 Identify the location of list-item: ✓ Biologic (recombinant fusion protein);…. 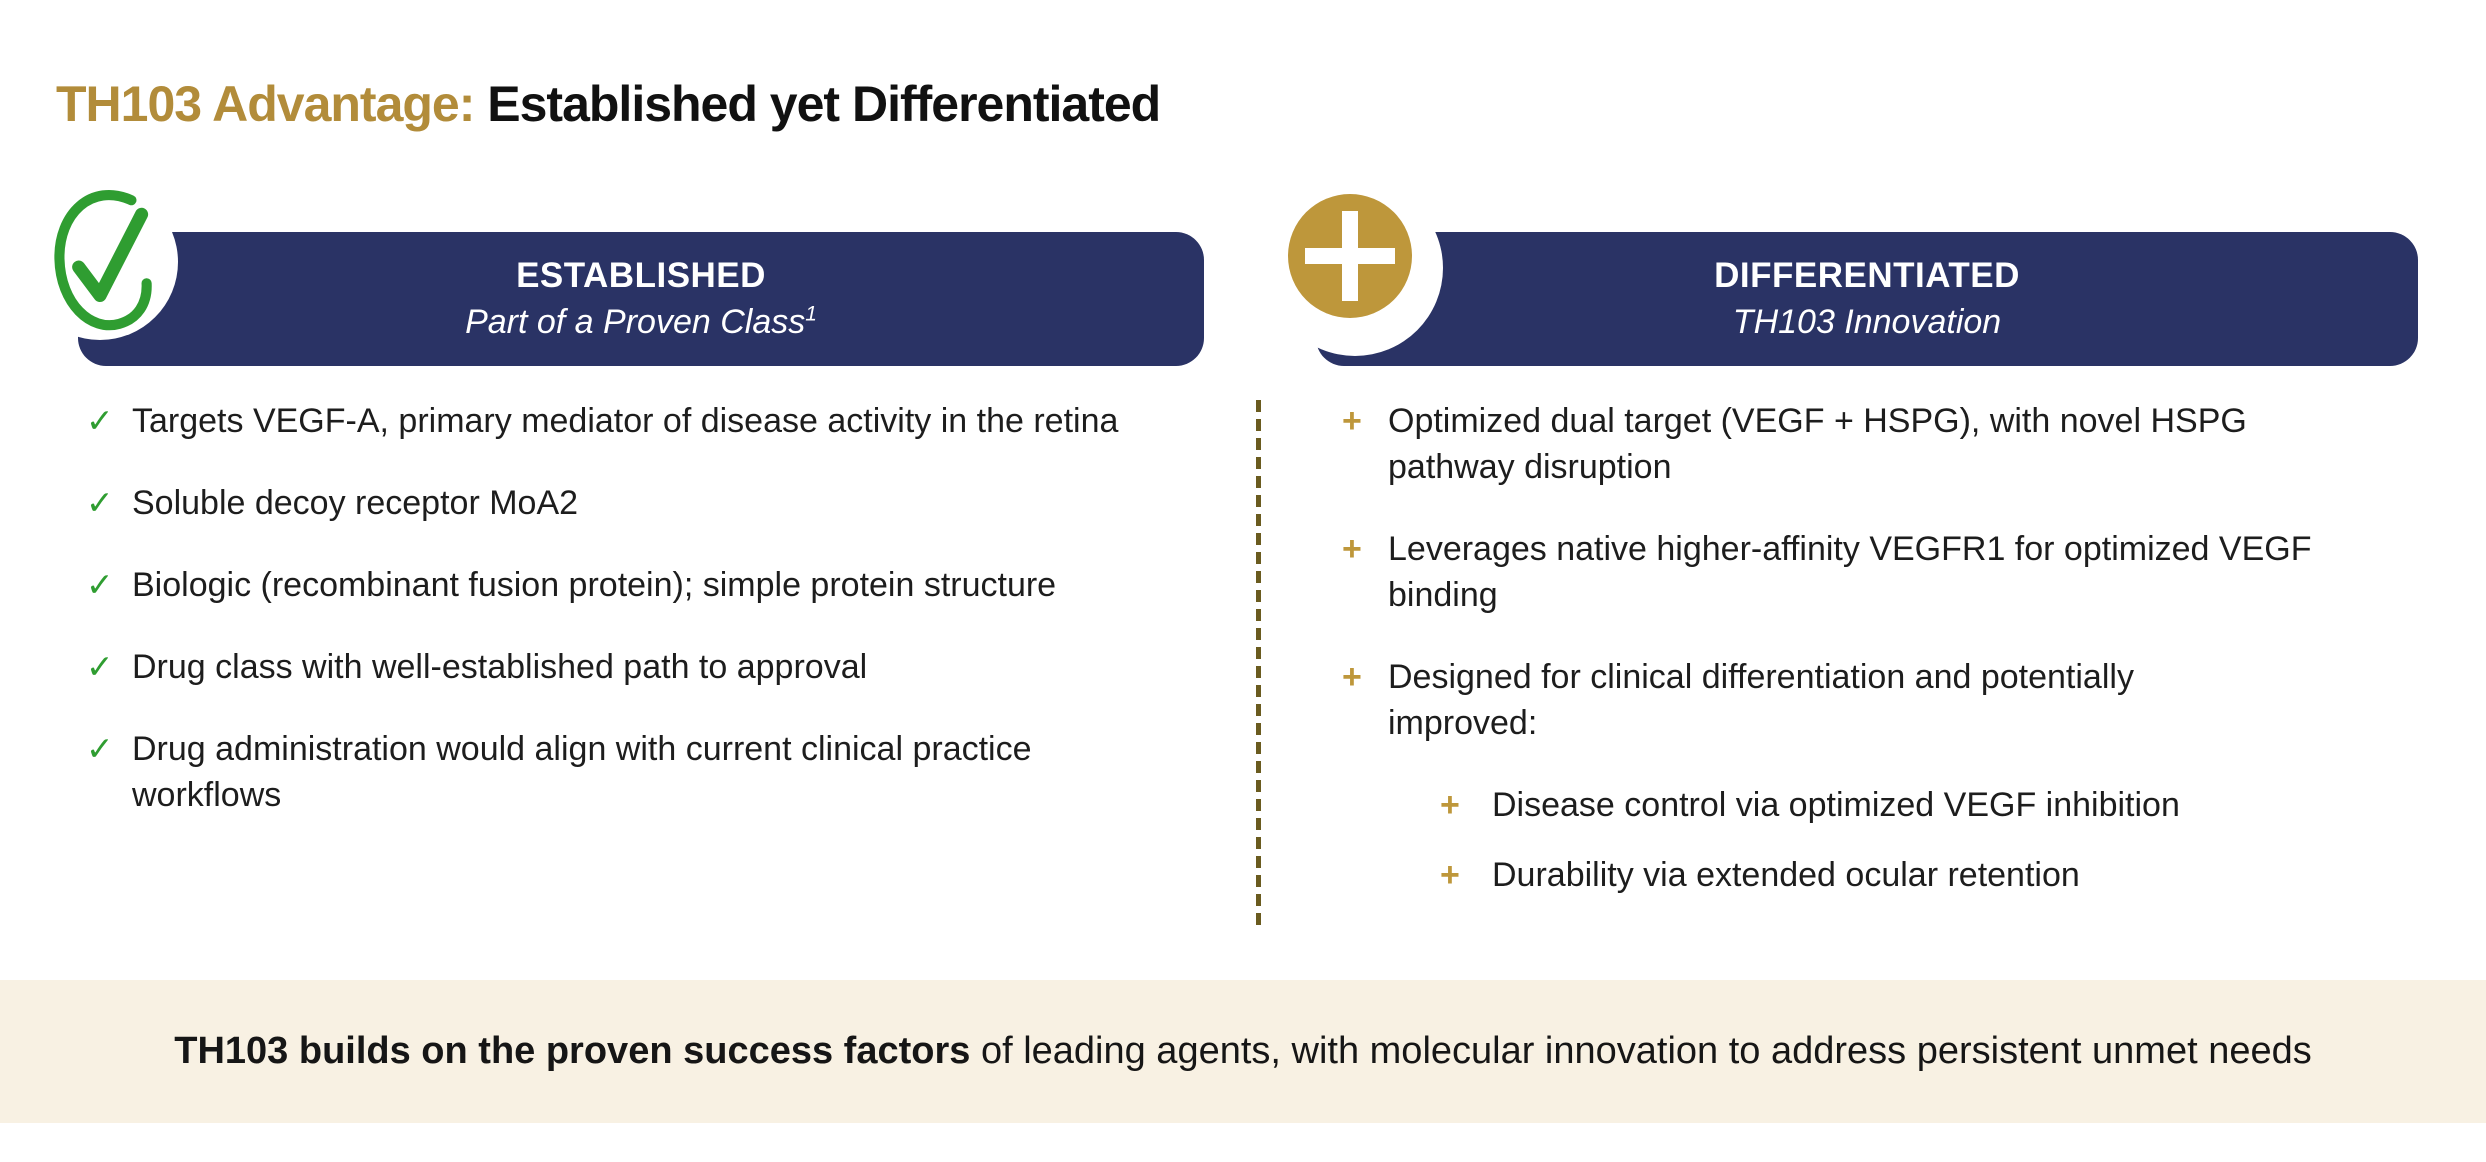
(626, 585).